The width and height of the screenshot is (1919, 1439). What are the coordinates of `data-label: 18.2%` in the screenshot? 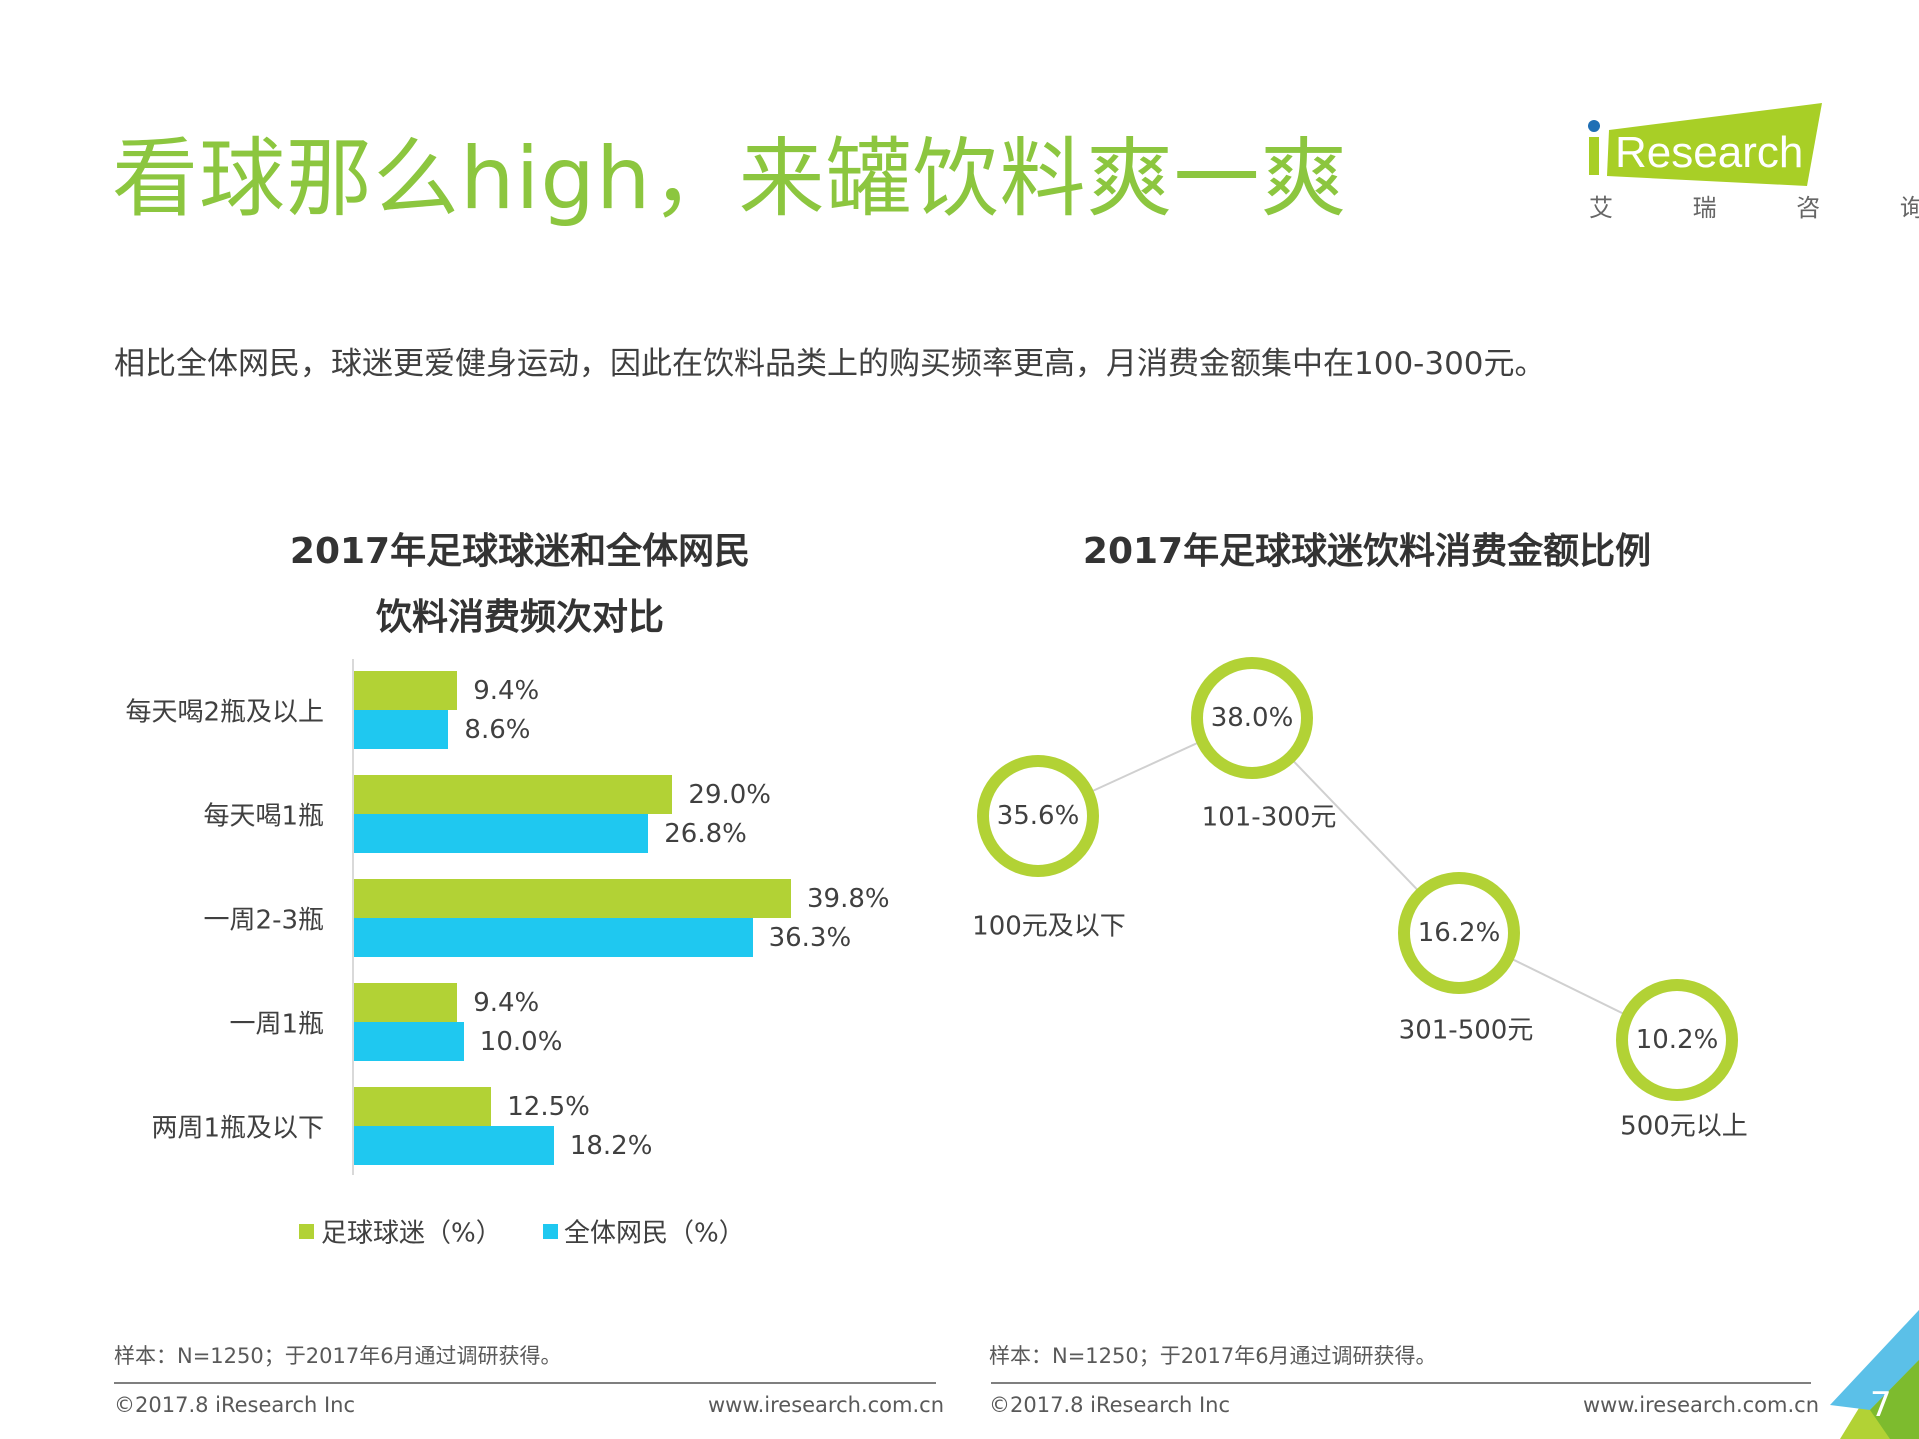 It's located at (611, 1145).